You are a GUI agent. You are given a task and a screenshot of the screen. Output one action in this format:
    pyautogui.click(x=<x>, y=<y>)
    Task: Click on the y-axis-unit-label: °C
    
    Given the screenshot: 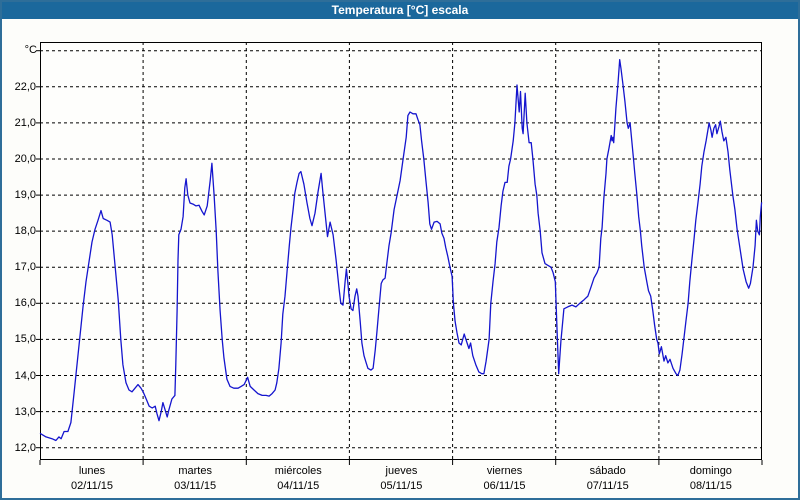 What is the action you would take?
    pyautogui.click(x=30, y=49)
    